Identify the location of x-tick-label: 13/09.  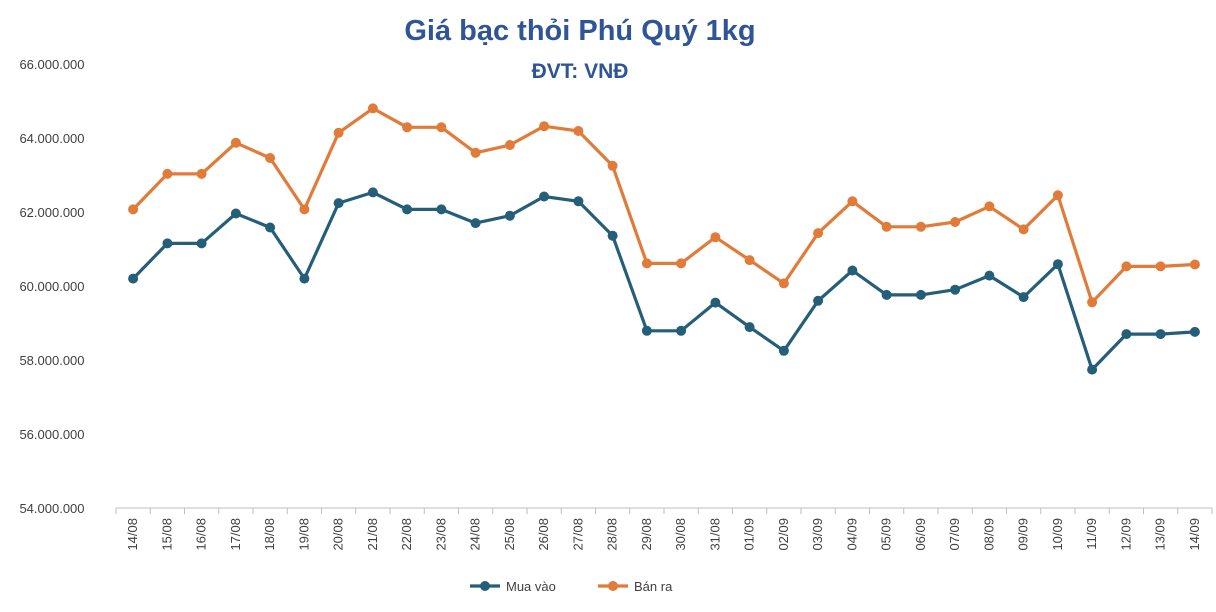
(1160, 534).